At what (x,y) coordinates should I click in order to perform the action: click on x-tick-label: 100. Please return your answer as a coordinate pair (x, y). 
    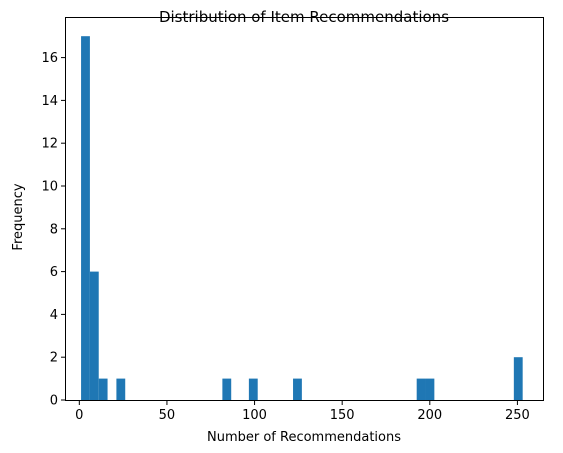
    Looking at the image, I should click on (254, 415).